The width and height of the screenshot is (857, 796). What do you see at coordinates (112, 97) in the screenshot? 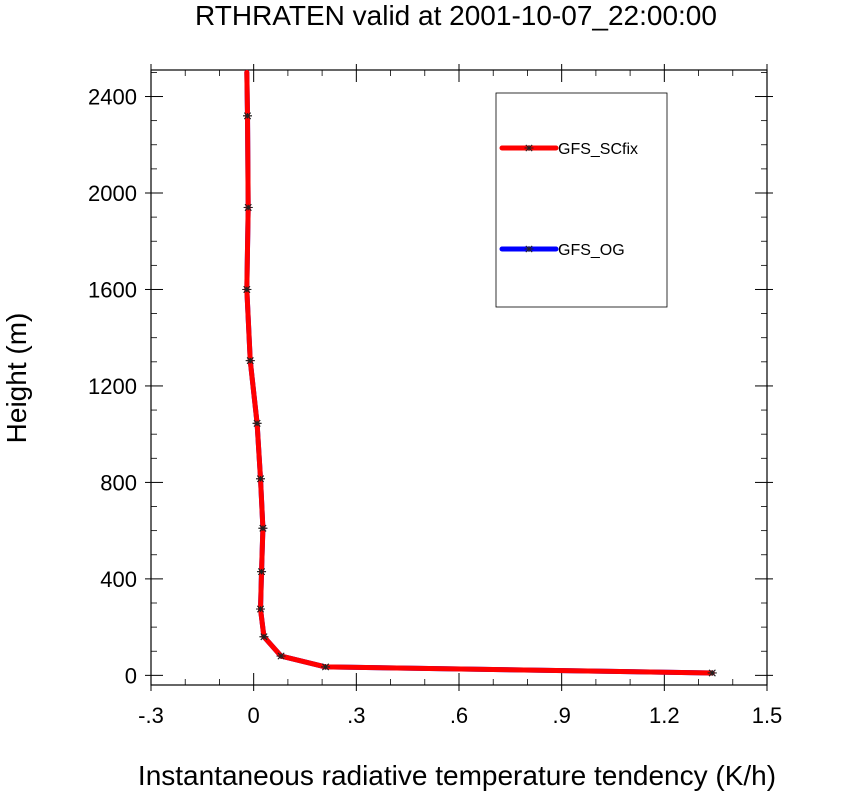
I see `y-tick-label: 2400` at bounding box center [112, 97].